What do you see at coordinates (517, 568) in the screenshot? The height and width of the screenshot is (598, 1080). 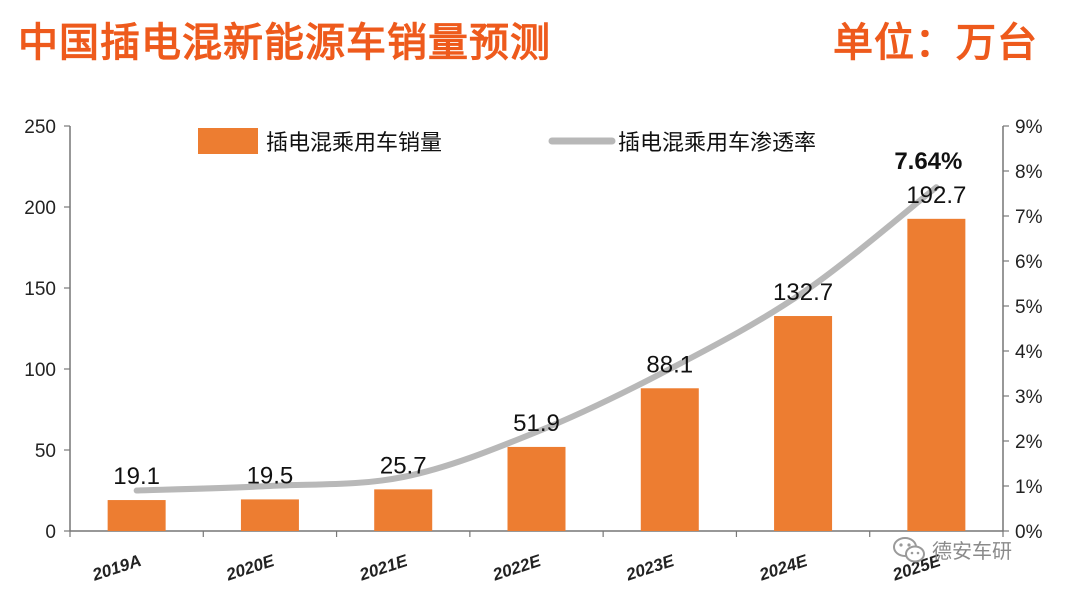 I see `x-tick-label: 2022E` at bounding box center [517, 568].